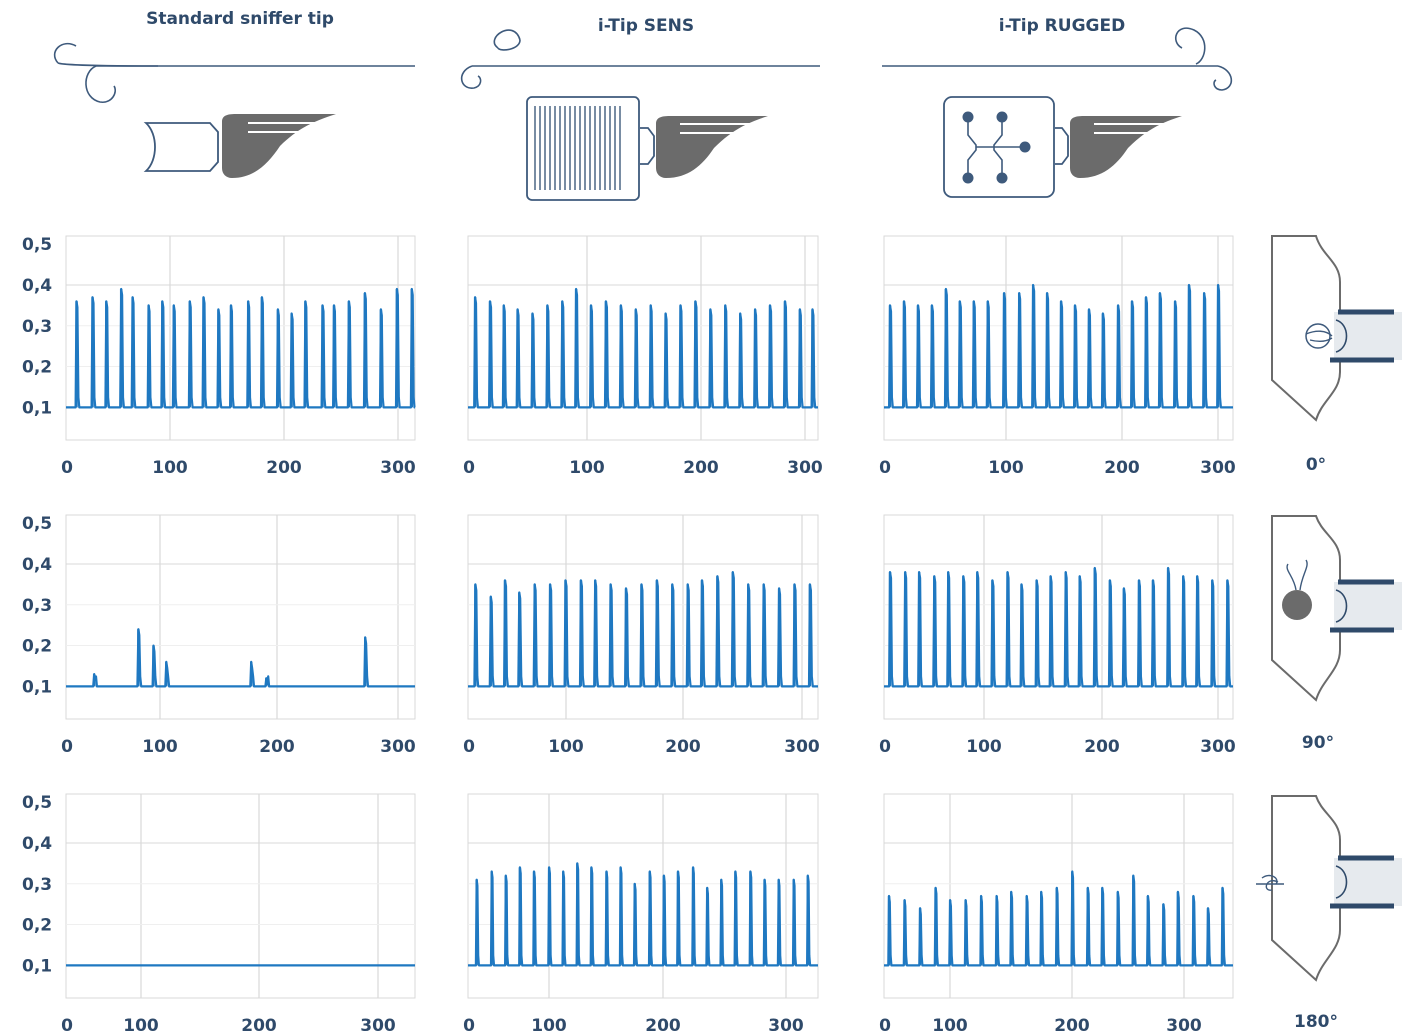  I want to click on sens-tip-icon, so click(647, 148).